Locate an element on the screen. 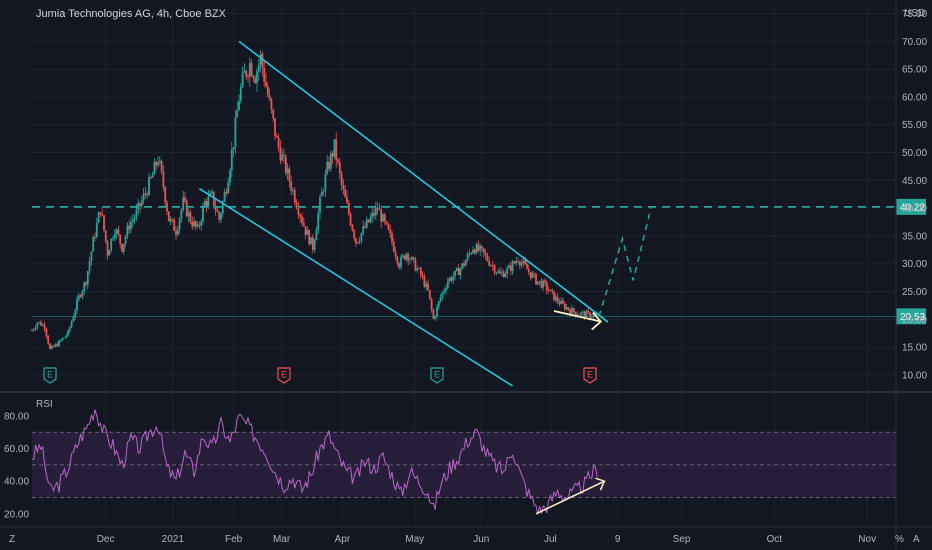  rsi-title: RSI is located at coordinates (44, 404).